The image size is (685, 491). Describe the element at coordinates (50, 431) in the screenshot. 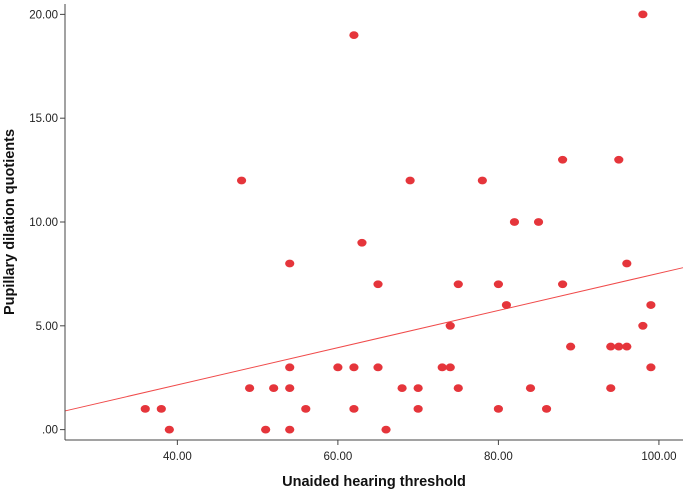

I see `y-tick-label: .00` at that location.